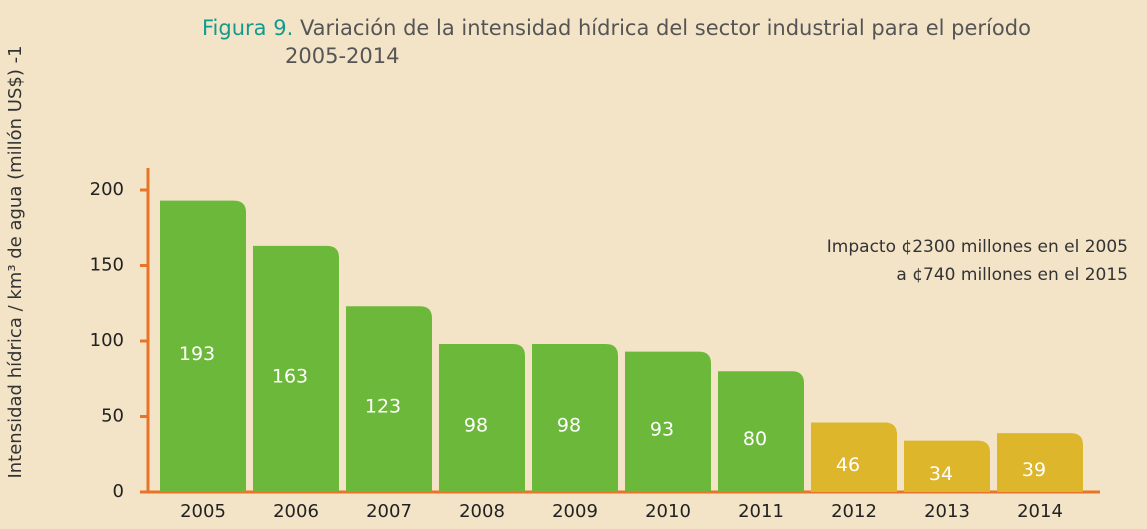 The width and height of the screenshot is (1147, 529). What do you see at coordinates (383, 407) in the screenshot?
I see `data-label: 123` at bounding box center [383, 407].